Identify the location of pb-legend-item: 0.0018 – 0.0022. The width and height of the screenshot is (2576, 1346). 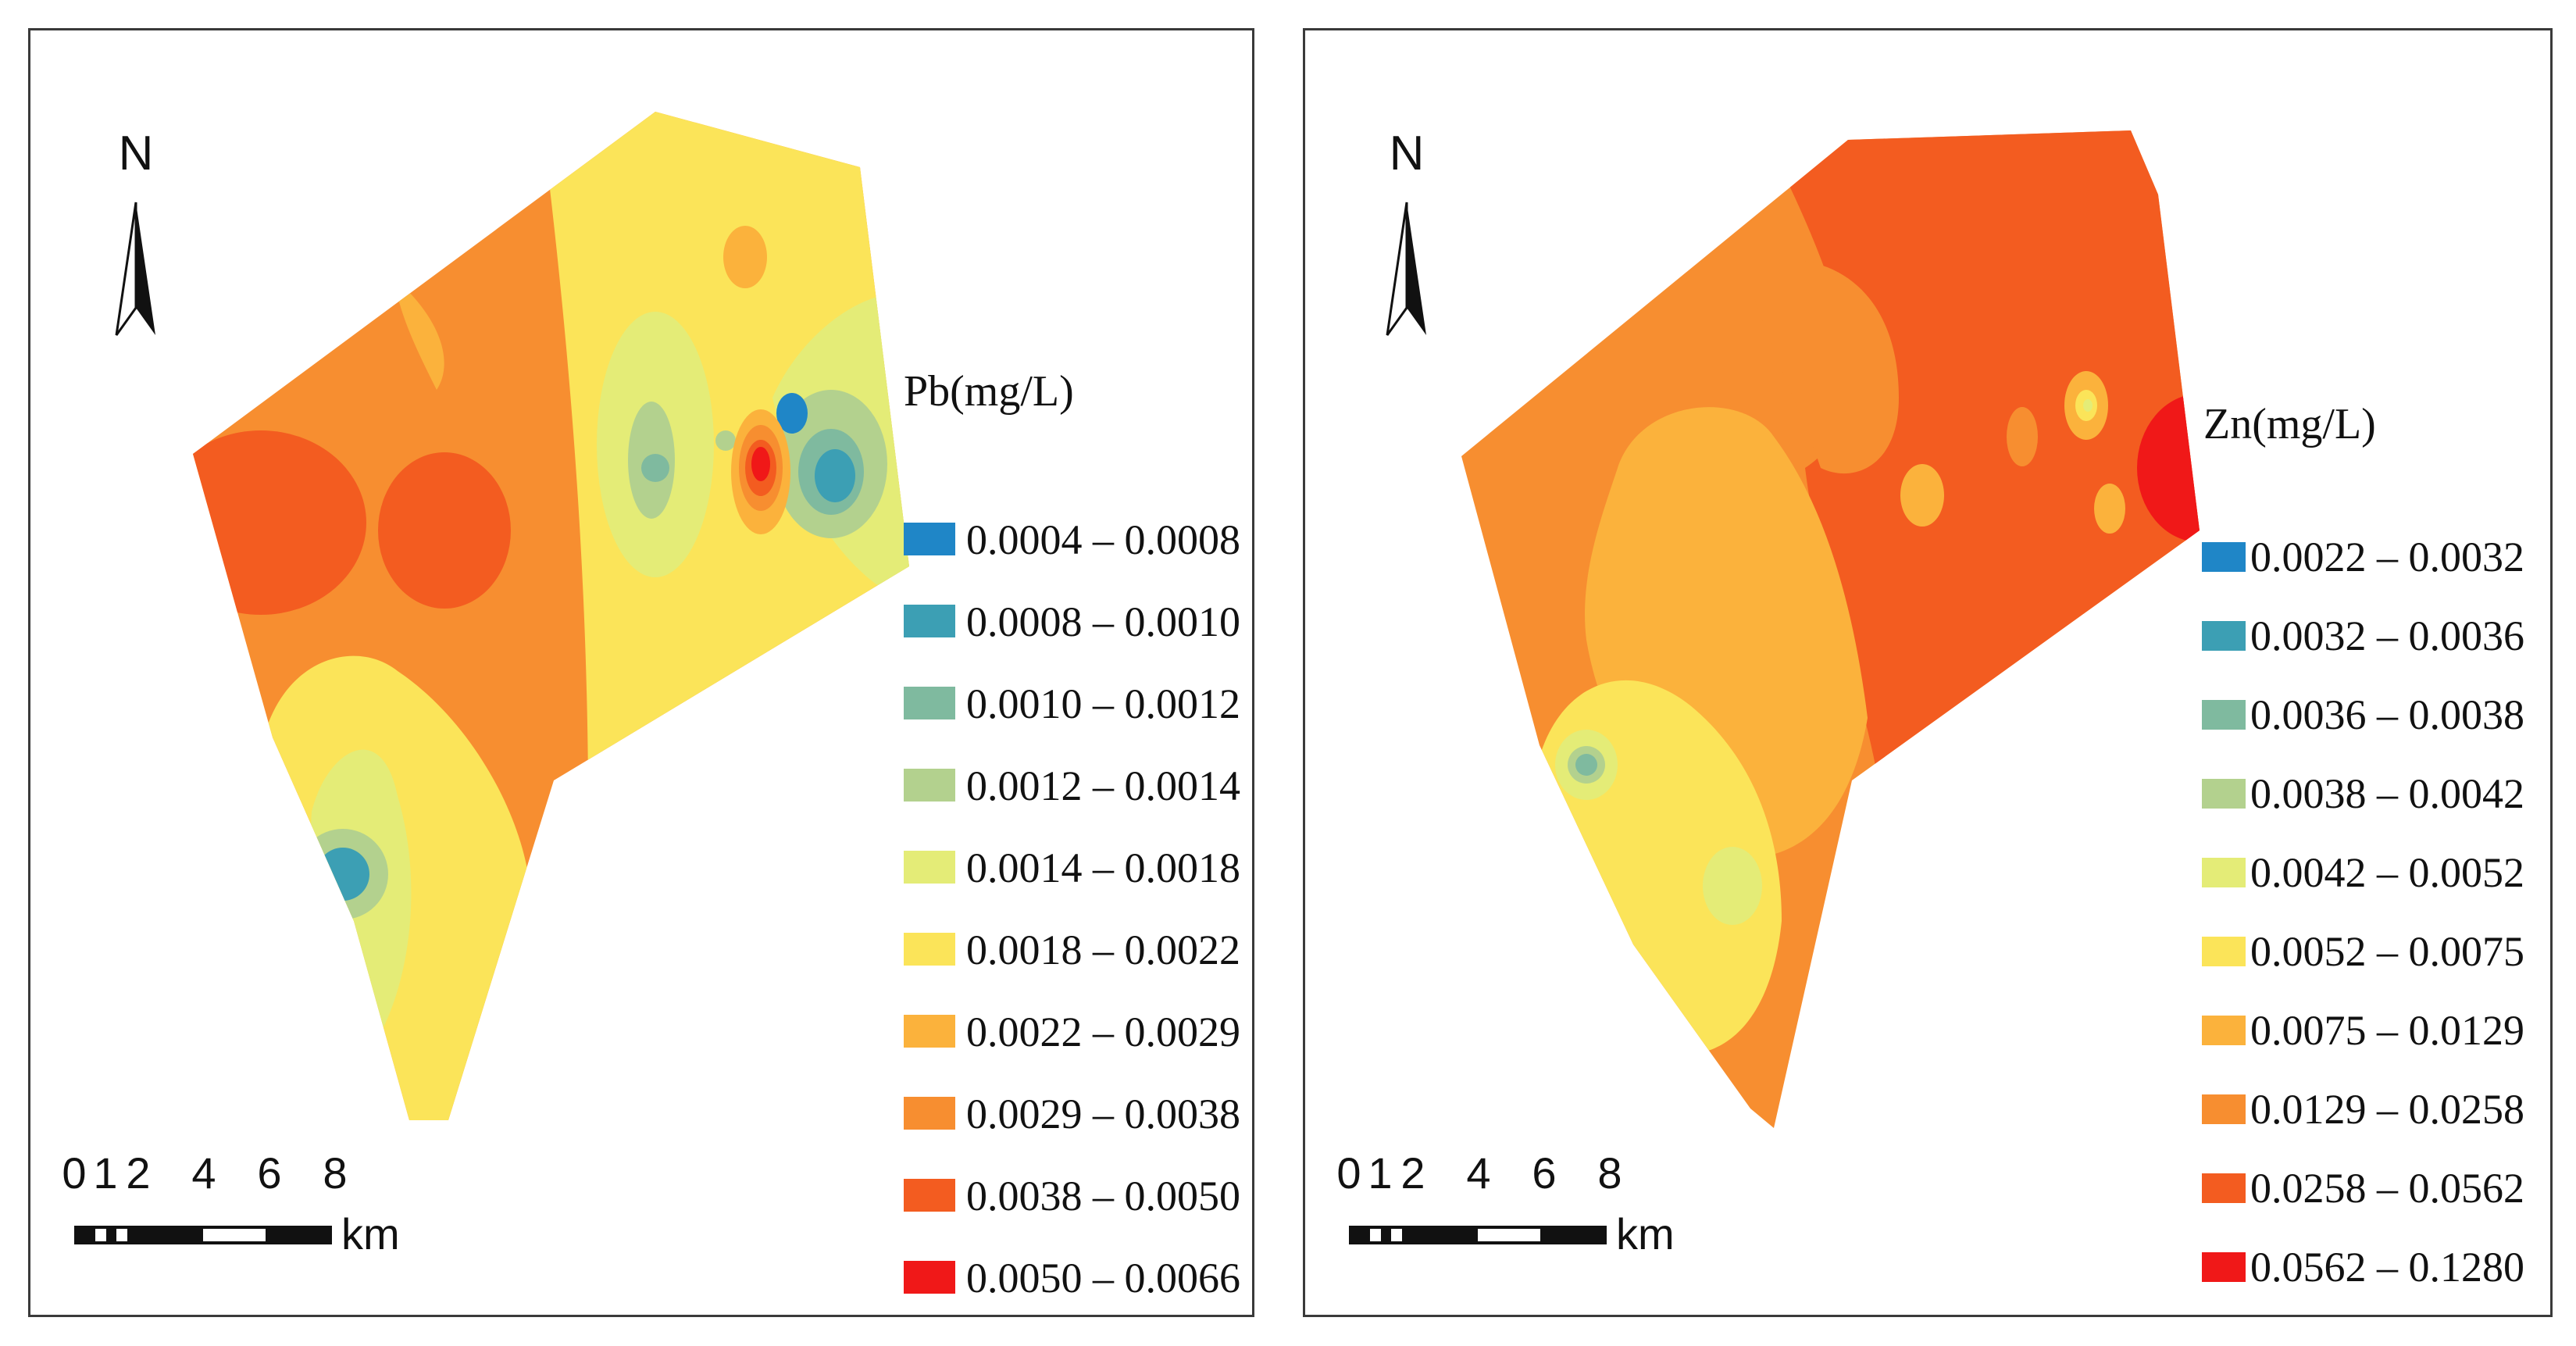
(1072, 949).